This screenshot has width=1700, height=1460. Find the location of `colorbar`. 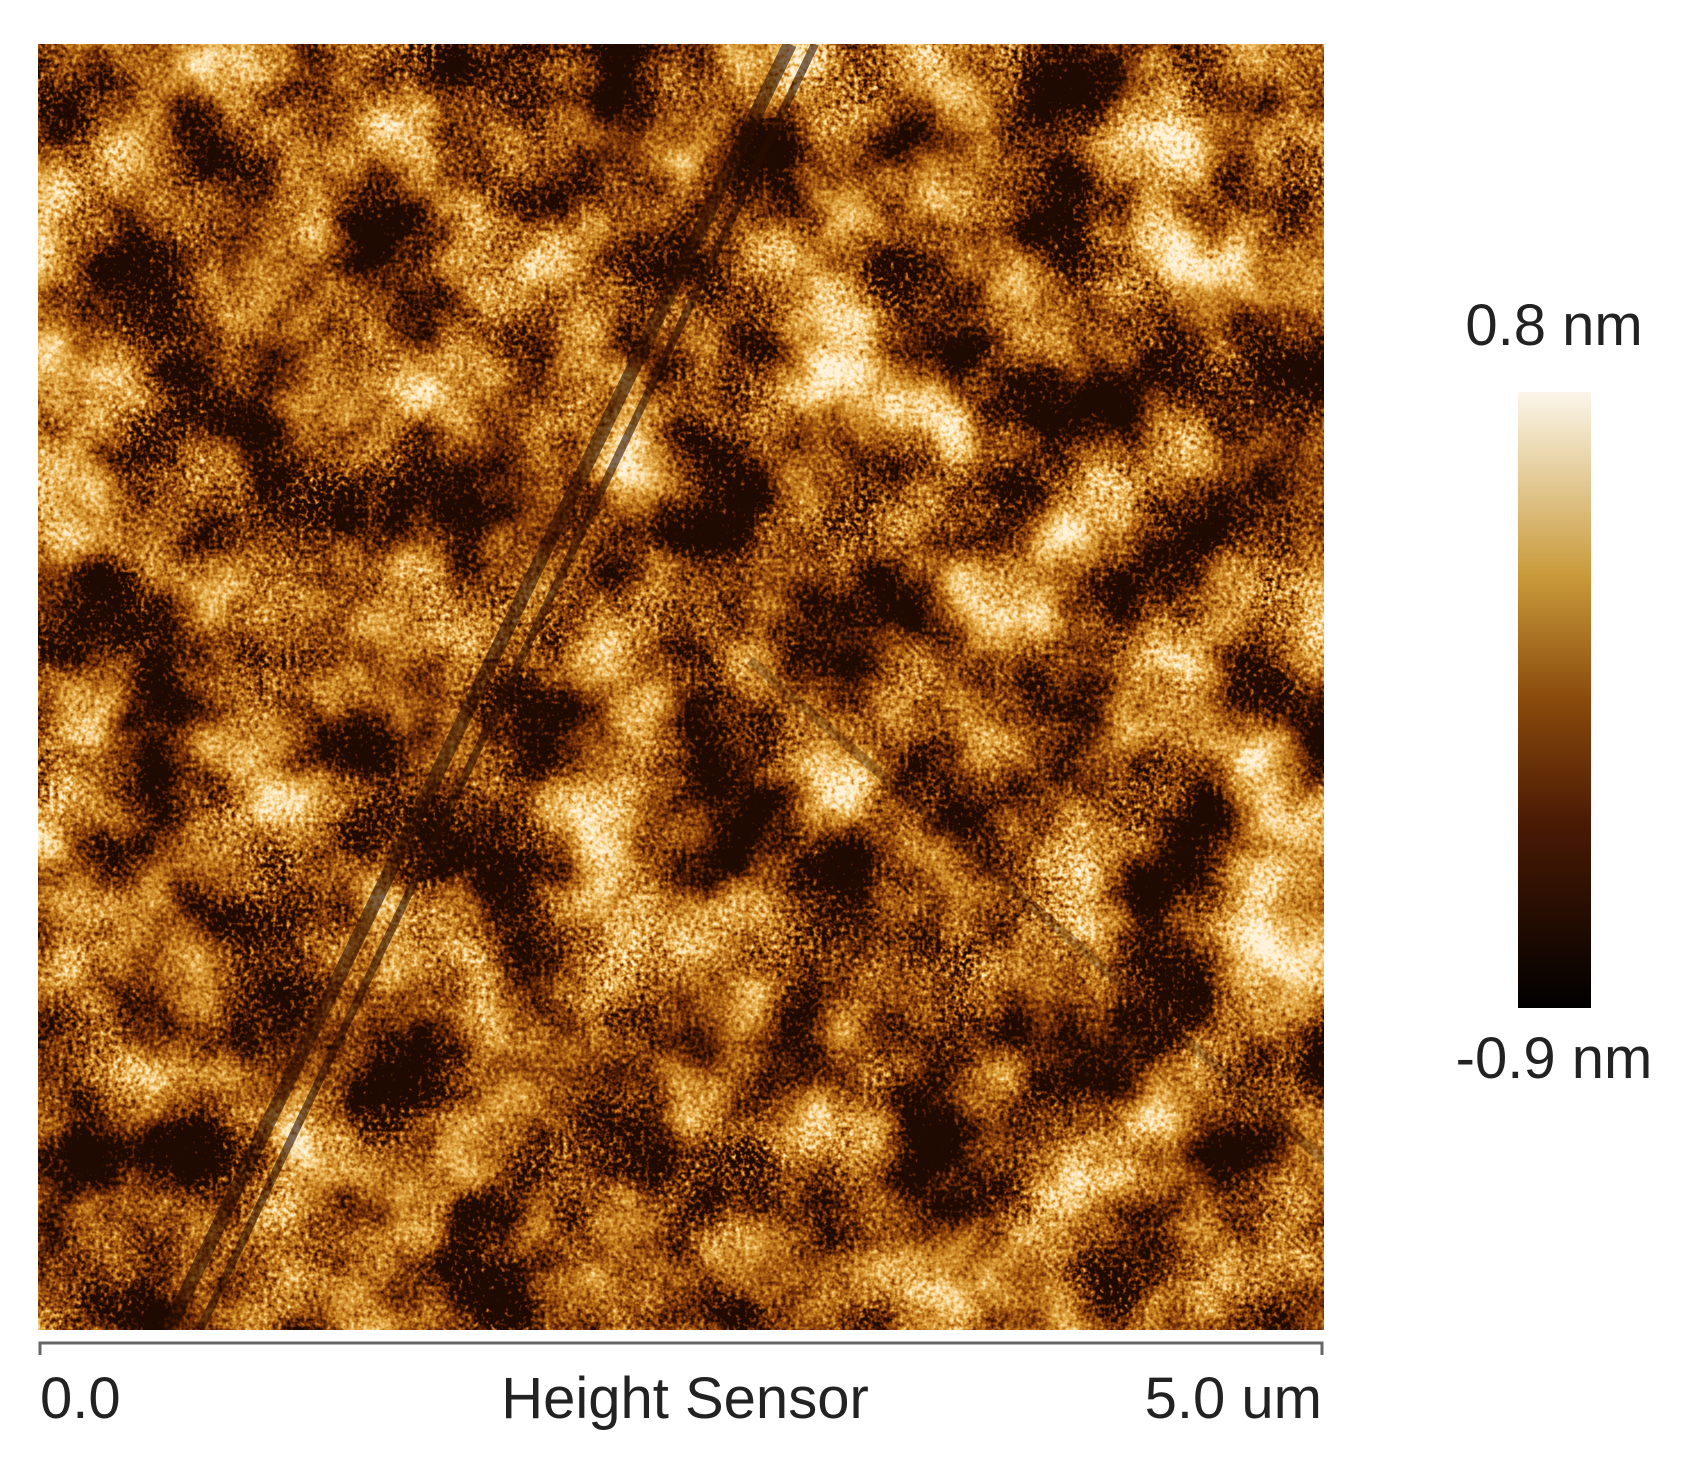

colorbar is located at coordinates (1554, 700).